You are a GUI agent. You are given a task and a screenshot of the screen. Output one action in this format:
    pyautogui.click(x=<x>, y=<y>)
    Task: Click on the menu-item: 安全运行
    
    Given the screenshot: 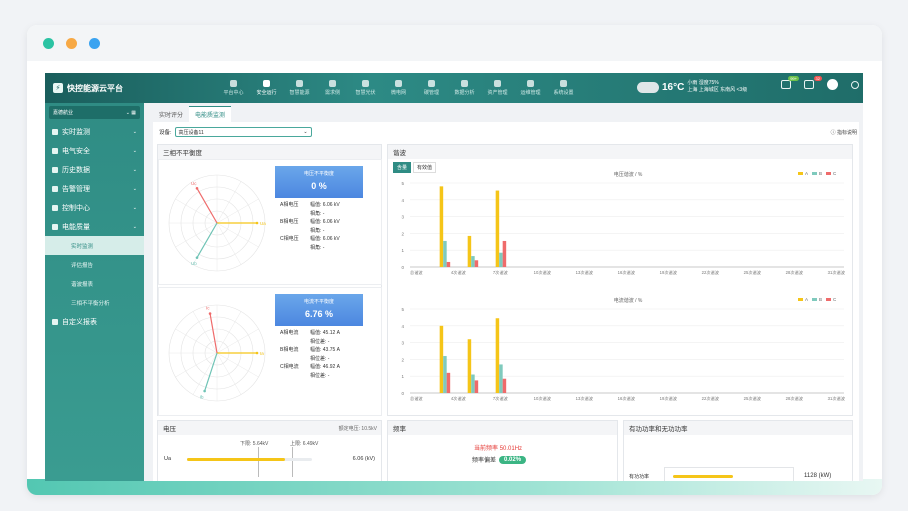 What is the action you would take?
    pyautogui.click(x=266, y=88)
    